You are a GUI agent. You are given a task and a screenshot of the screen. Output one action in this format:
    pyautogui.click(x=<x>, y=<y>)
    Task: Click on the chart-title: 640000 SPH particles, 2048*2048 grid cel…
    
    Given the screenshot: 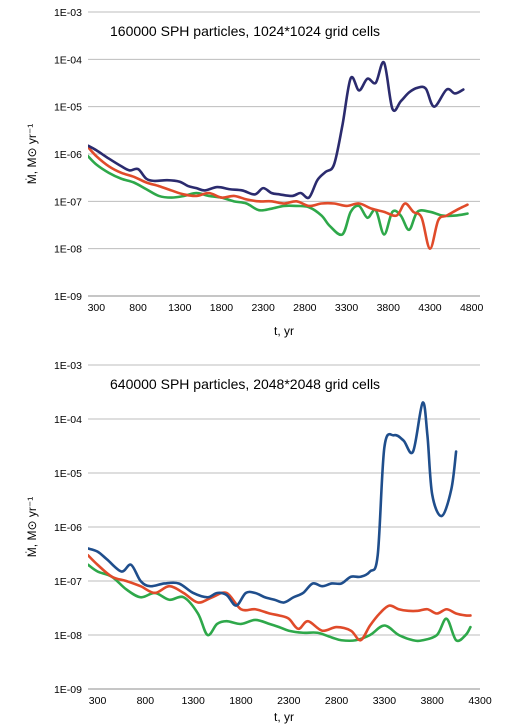 What is the action you would take?
    pyautogui.click(x=245, y=384)
    